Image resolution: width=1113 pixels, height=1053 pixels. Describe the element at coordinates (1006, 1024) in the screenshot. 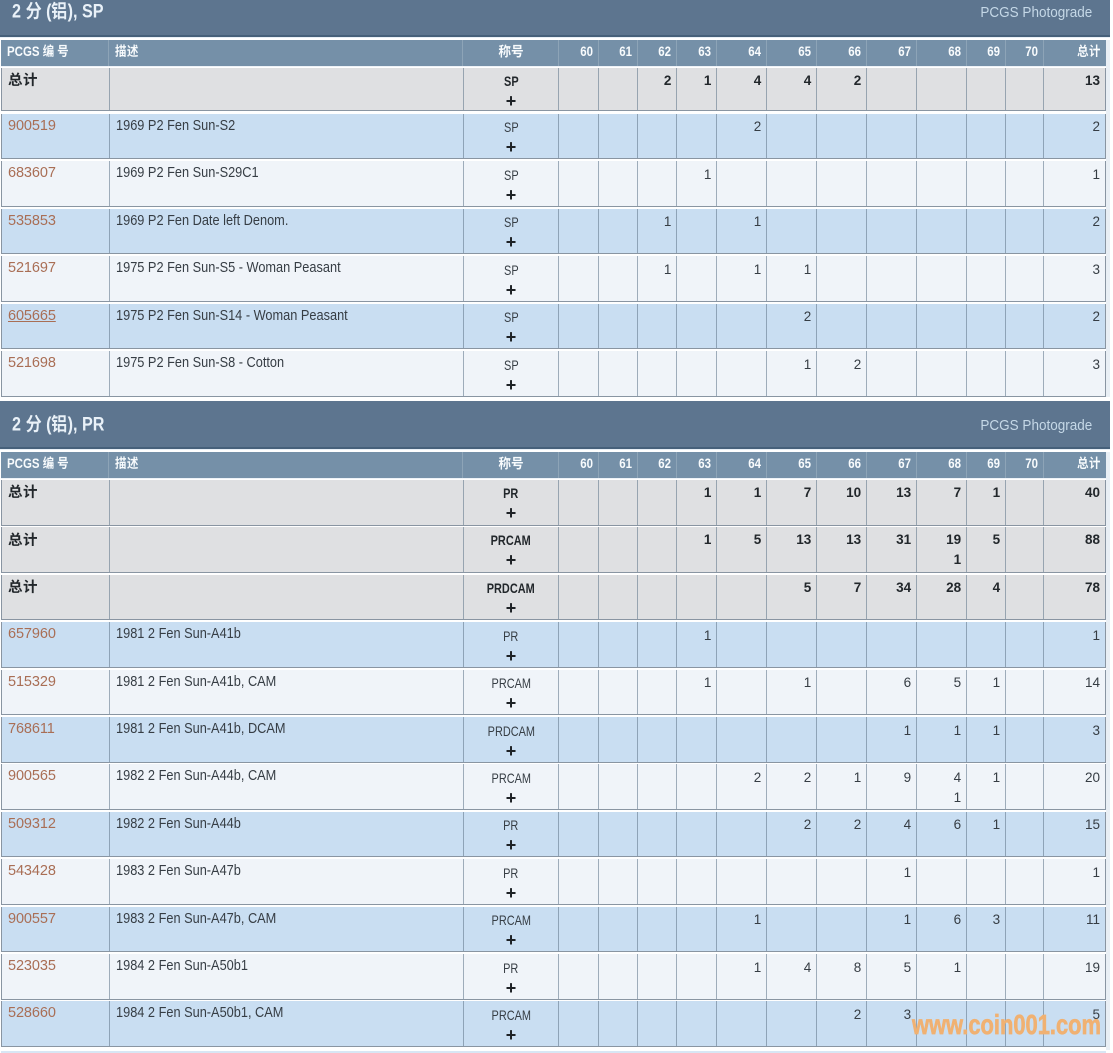

I see `svg-text: www.coin001.com` at that location.